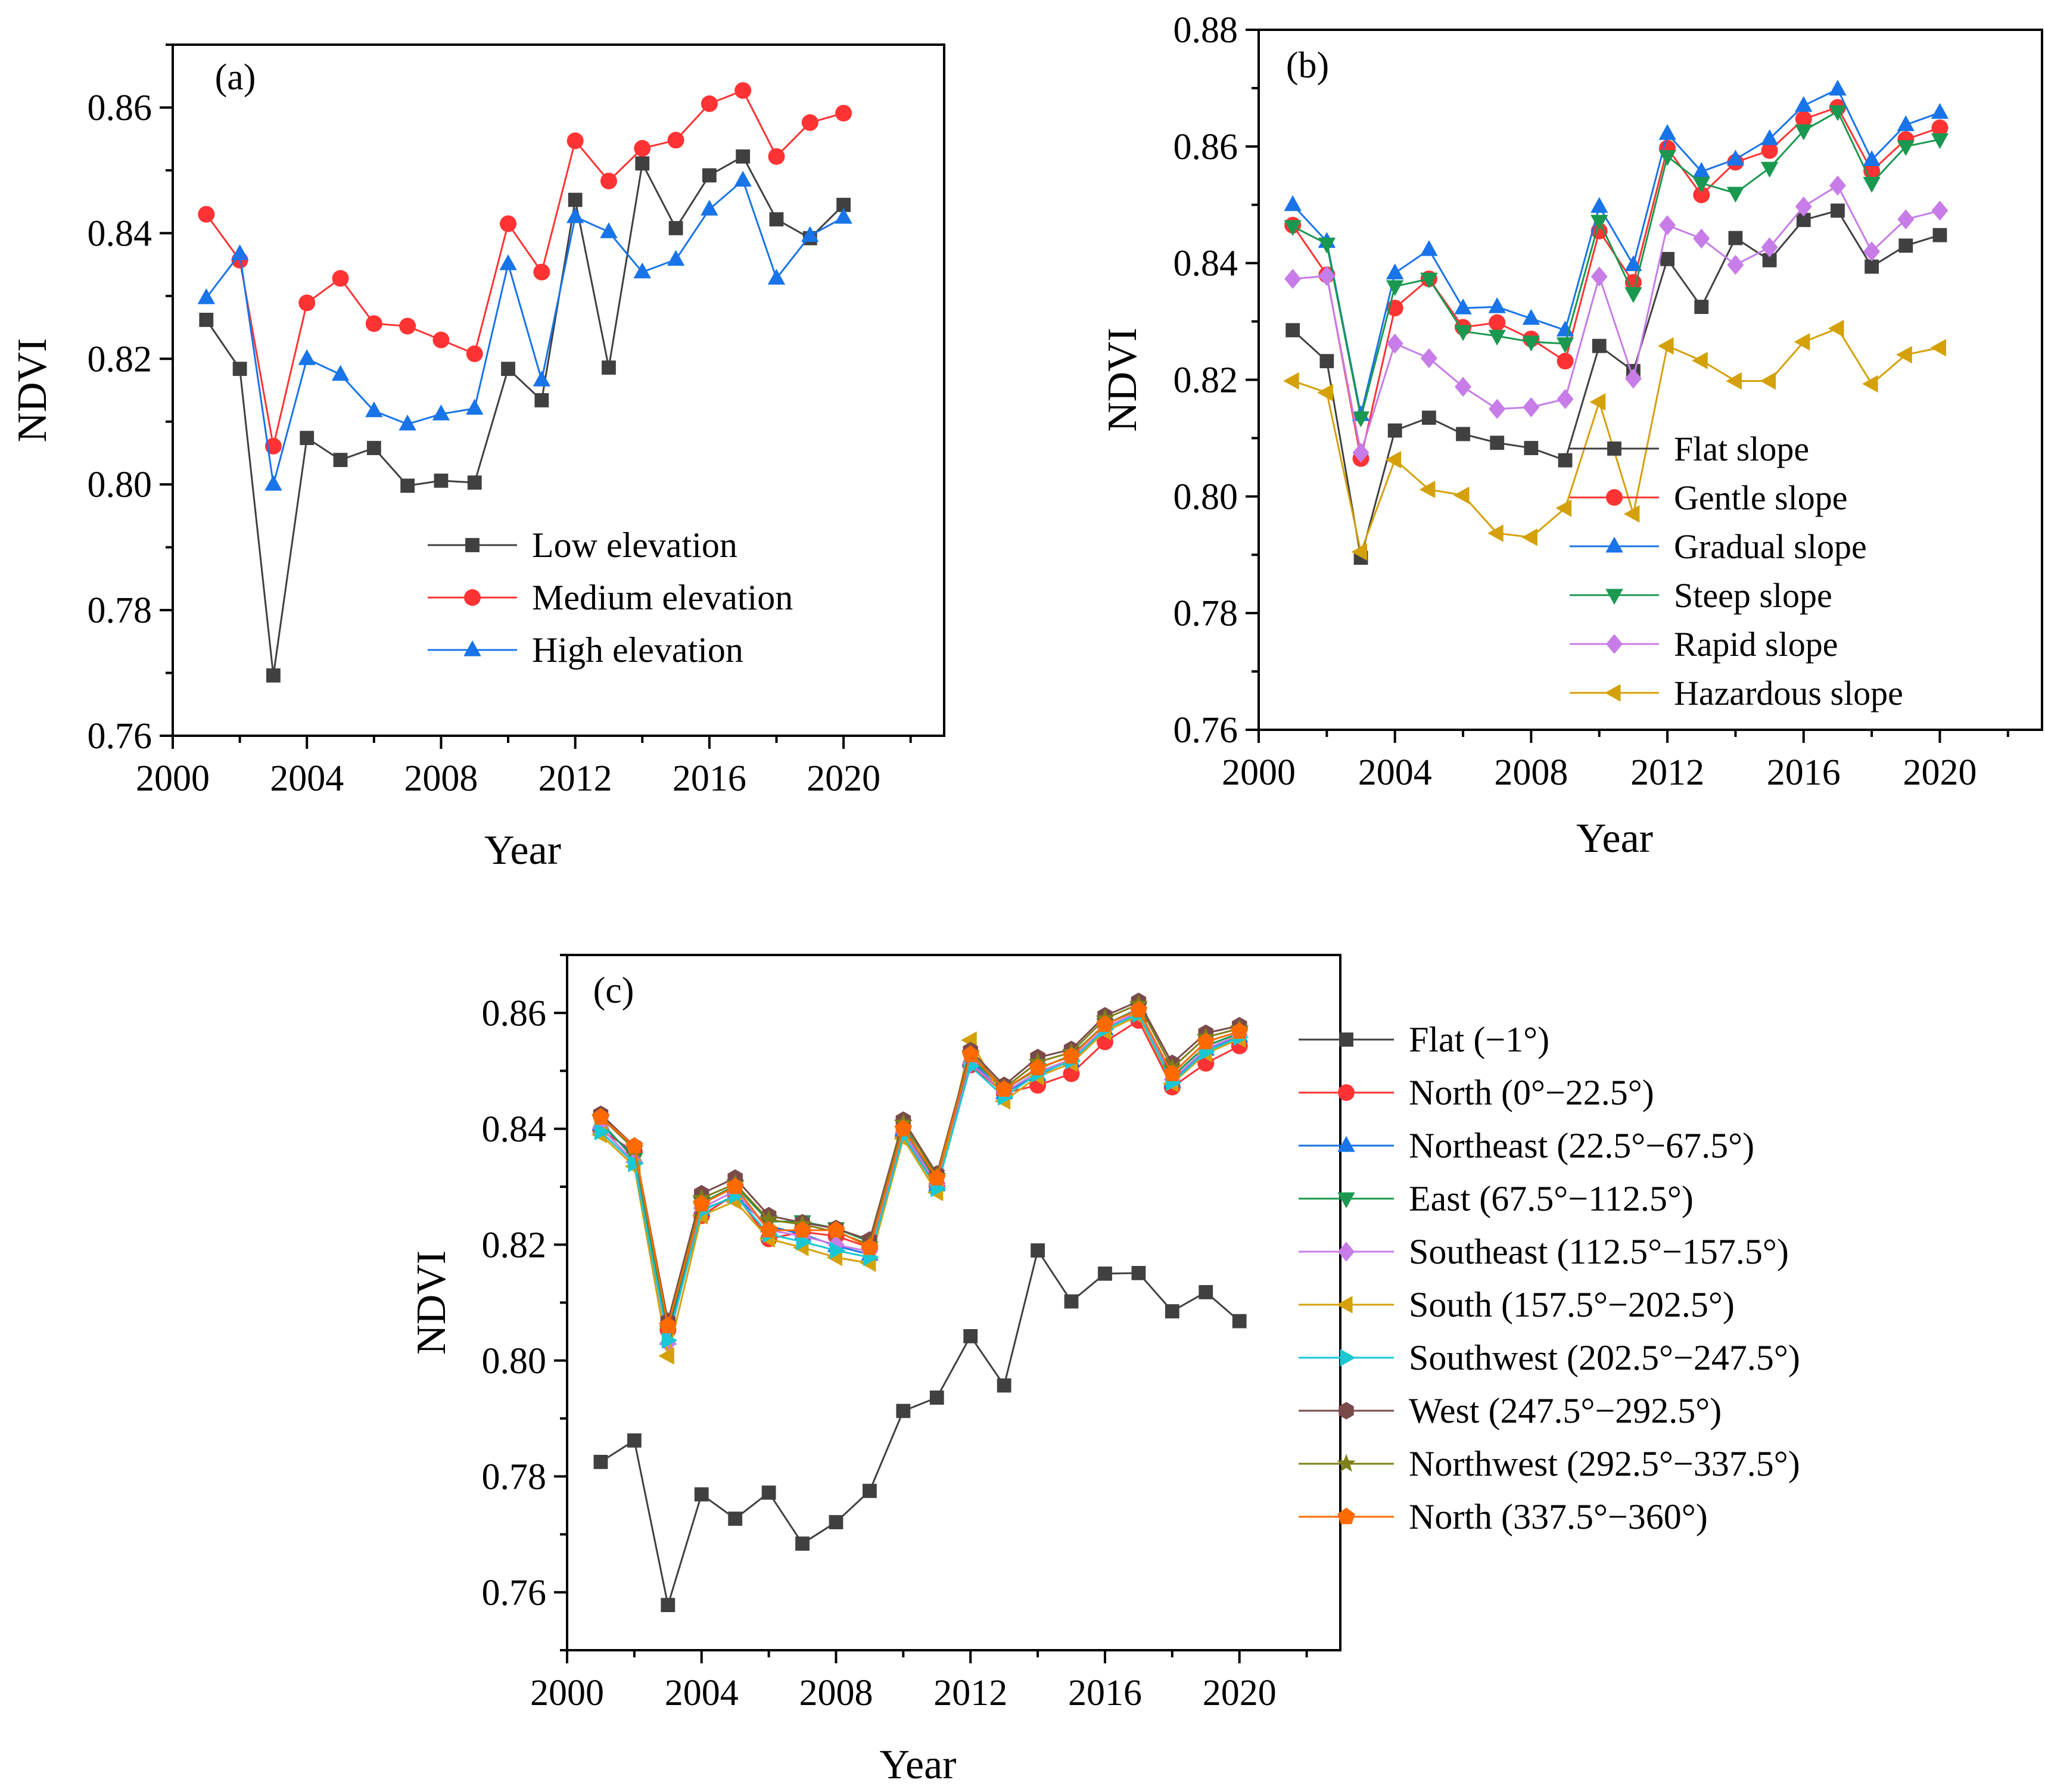 The image size is (2045, 1792). I want to click on series-medium-elevation, so click(525, 268).